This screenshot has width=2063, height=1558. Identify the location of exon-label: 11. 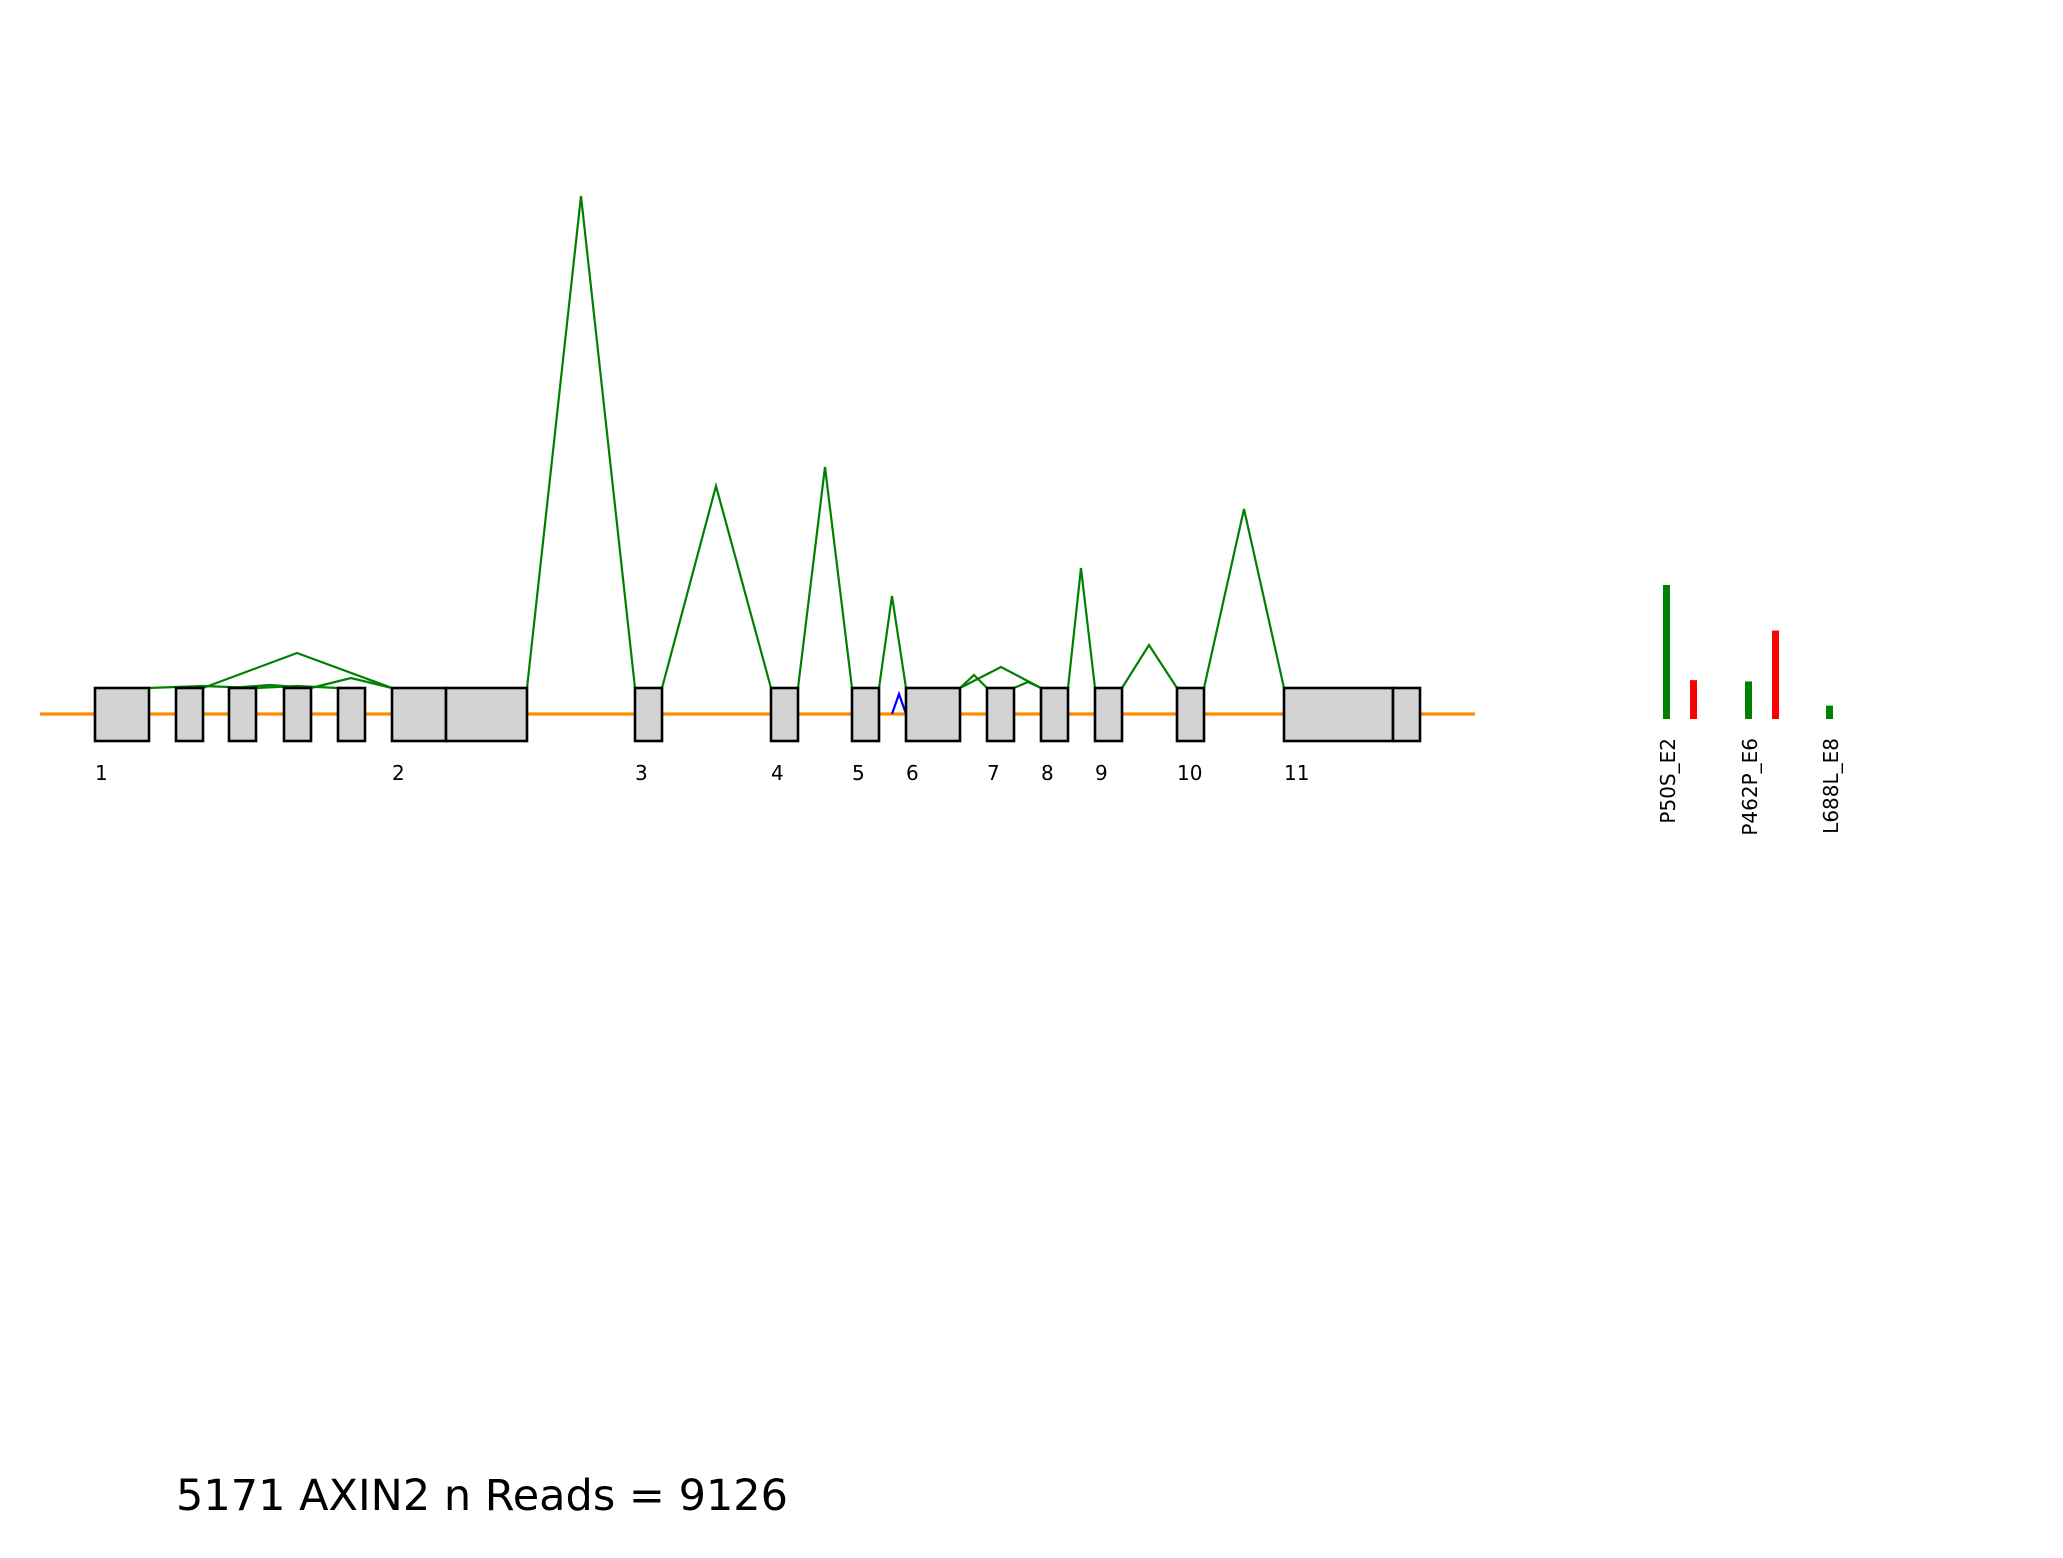
(1296, 773).